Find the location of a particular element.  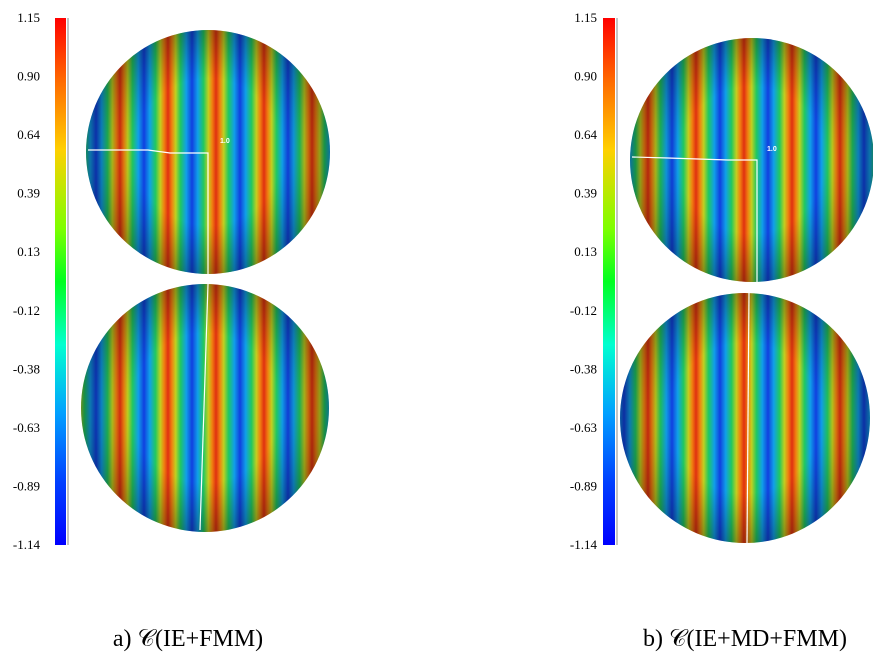

caption: a) 𝒞(IE+FMM) is located at coordinates (188, 639).